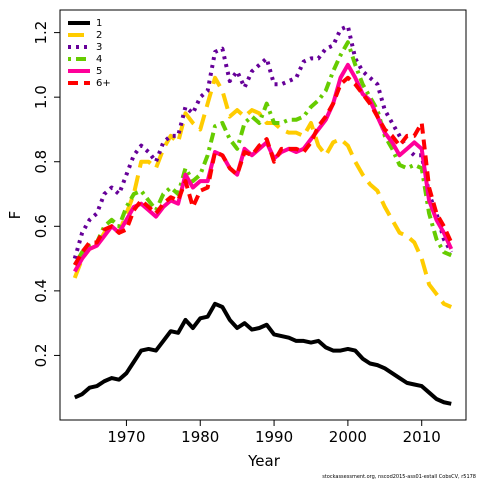 The height and width of the screenshot is (480, 480). Describe the element at coordinates (41, 162) in the screenshot. I see `y-tick-label: 0.8` at that location.